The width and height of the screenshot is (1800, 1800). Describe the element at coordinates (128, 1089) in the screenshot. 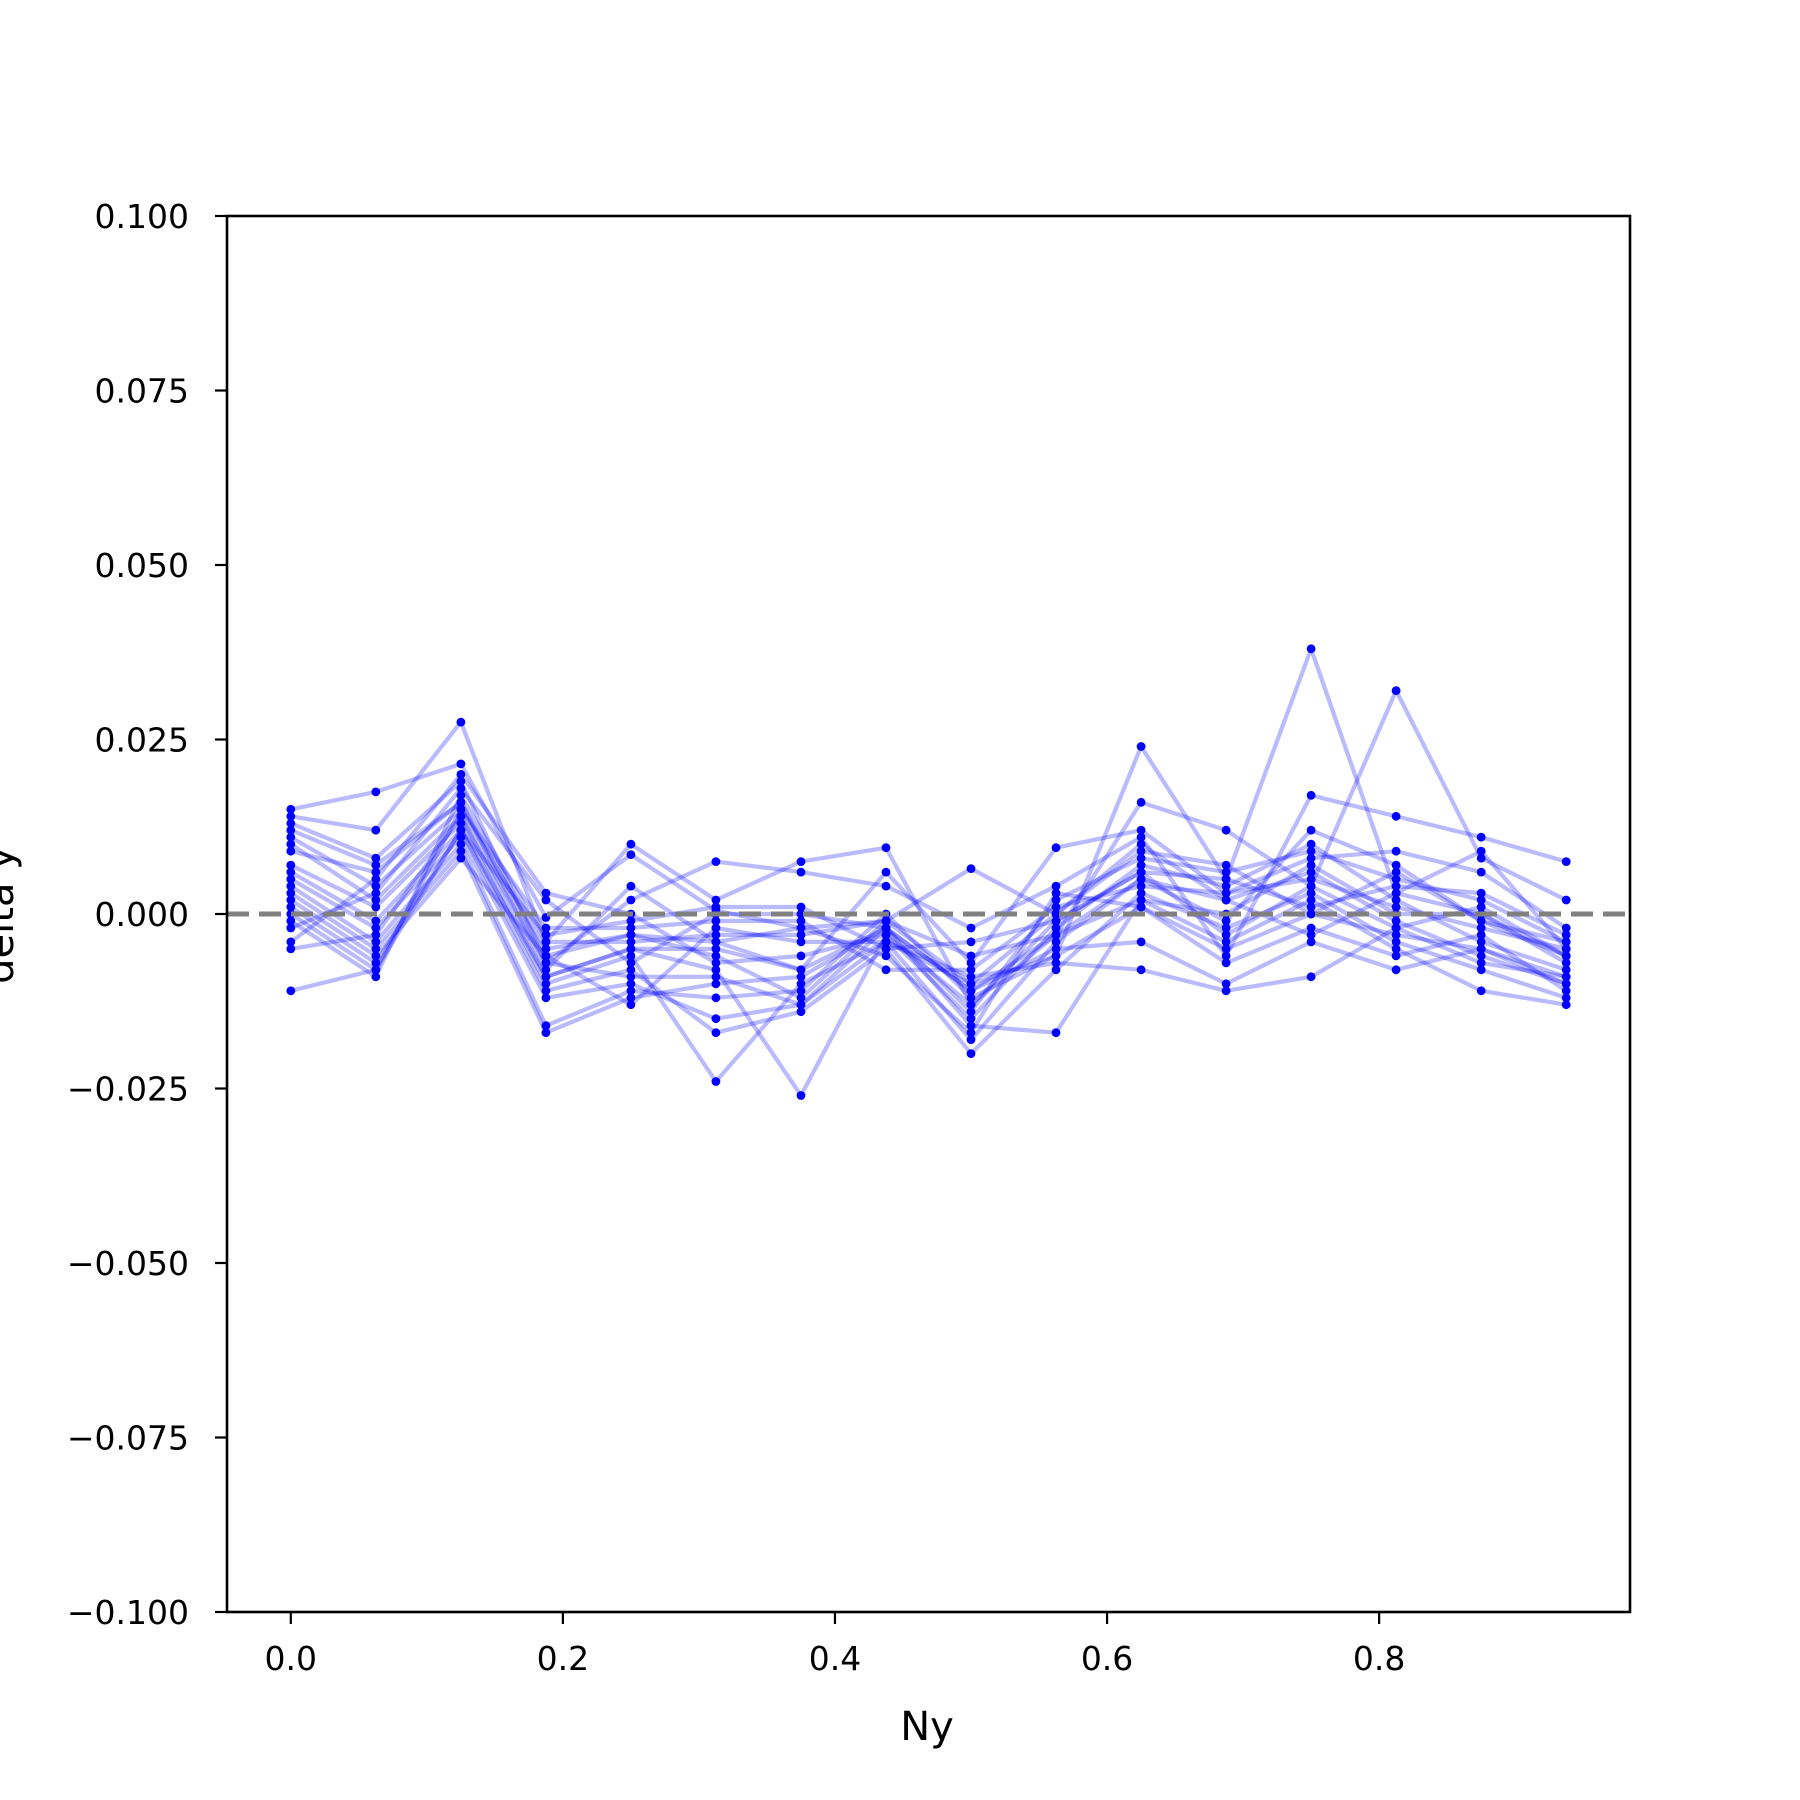

I see `y-tick-label-5: −0.025` at that location.